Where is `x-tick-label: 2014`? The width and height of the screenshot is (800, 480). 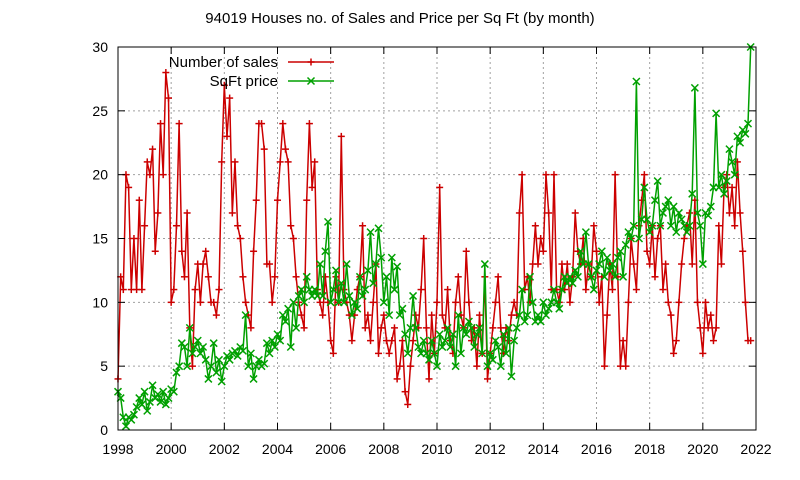
x-tick-label: 2014 is located at coordinates (543, 449).